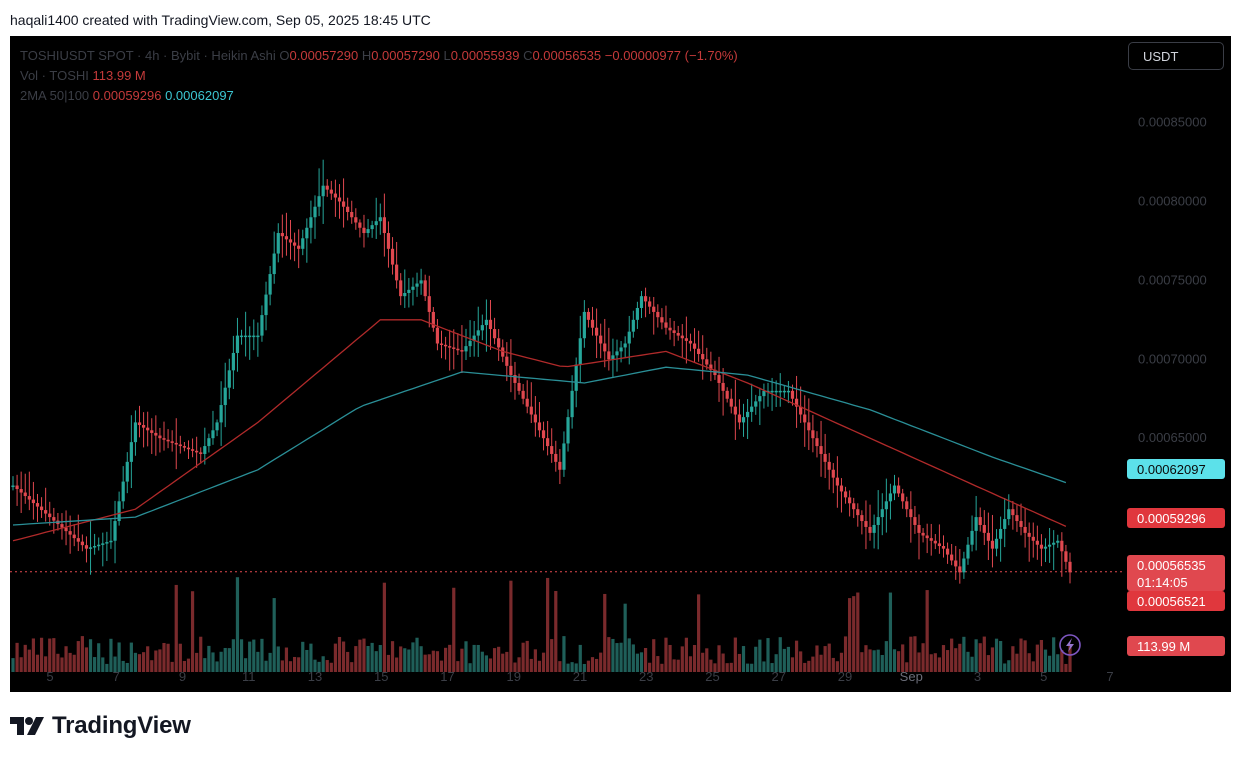 The width and height of the screenshot is (1246, 766). Describe the element at coordinates (54, 75) in the screenshot. I see `legend-volume-label: Vol · TOSHI` at that location.